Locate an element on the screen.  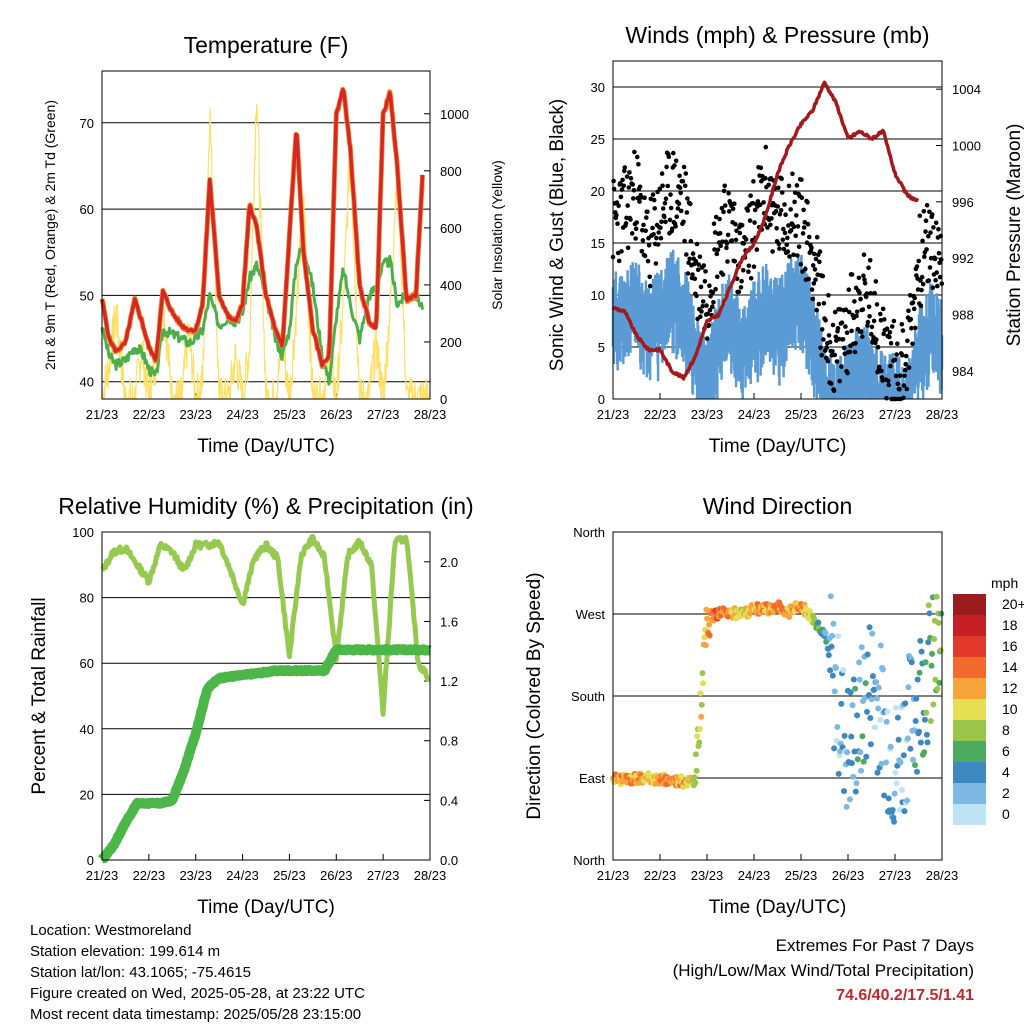
winds-x-tick-label: 27/23 is located at coordinates (895, 414).